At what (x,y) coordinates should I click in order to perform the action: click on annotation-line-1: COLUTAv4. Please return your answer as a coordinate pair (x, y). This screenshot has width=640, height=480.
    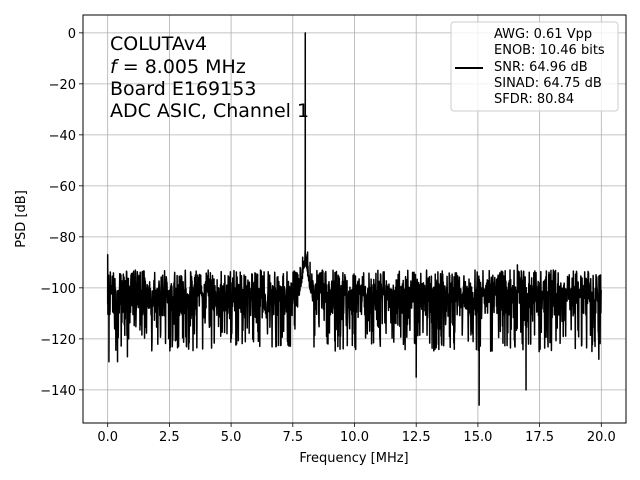
    Looking at the image, I should click on (158, 44).